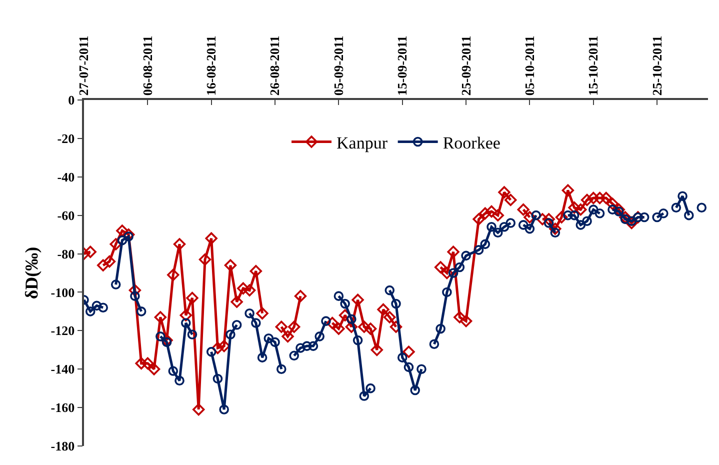 The image size is (719, 465). What do you see at coordinates (71, 100) in the screenshot?
I see `y-tick-label: 0` at bounding box center [71, 100].